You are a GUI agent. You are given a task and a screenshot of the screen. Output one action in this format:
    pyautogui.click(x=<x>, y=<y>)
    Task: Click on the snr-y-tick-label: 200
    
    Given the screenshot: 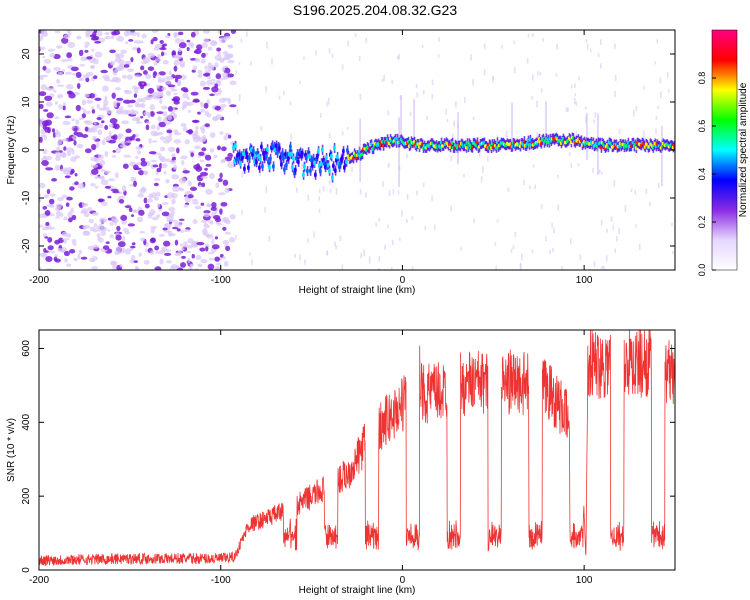 What is the action you would take?
    pyautogui.click(x=26, y=495)
    